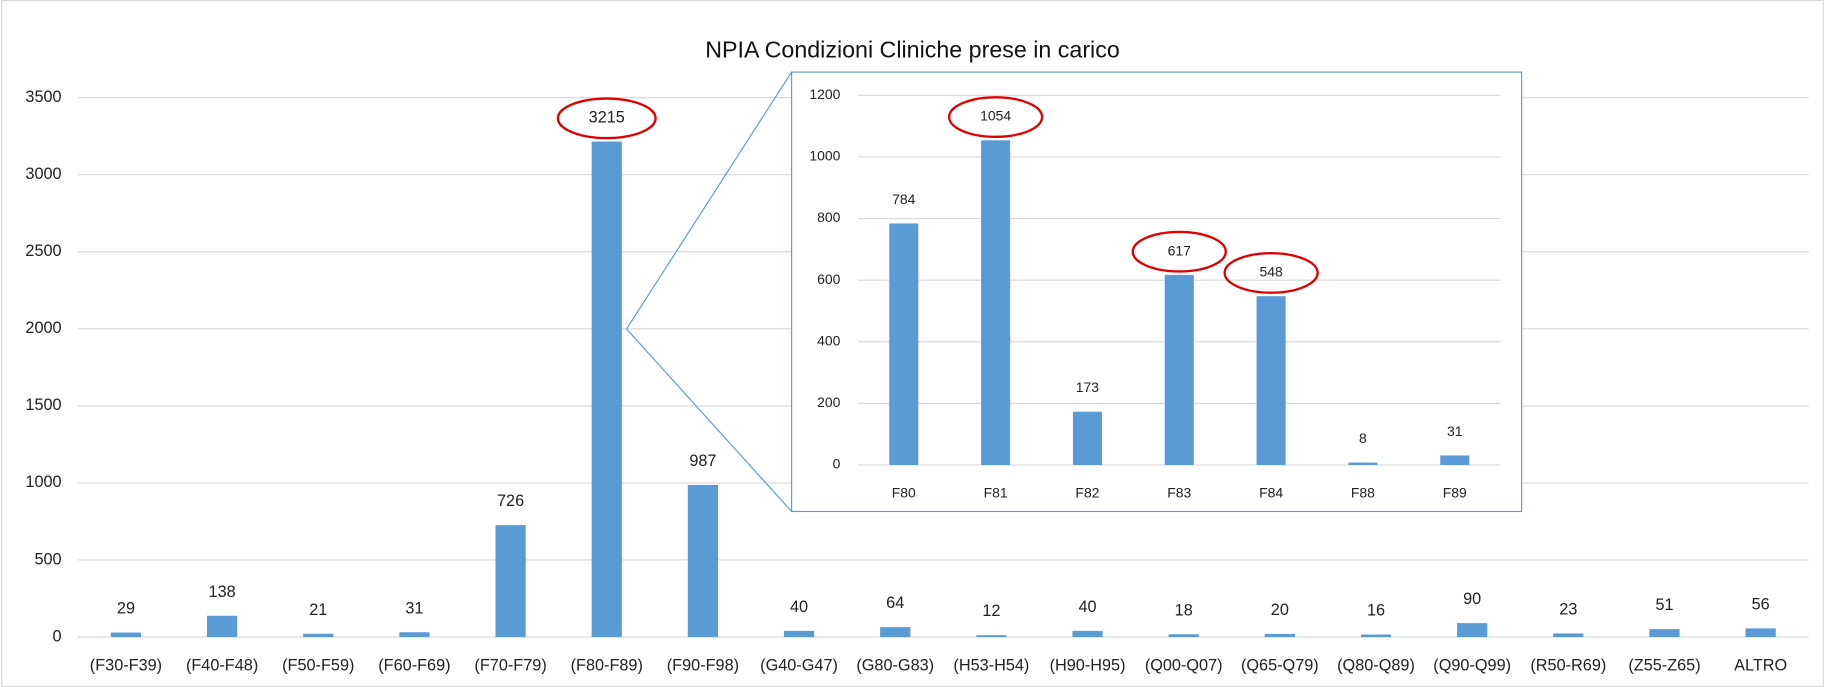  Describe the element at coordinates (799, 665) in the screenshot. I see `x-tick-label: (G40-G47)` at that location.